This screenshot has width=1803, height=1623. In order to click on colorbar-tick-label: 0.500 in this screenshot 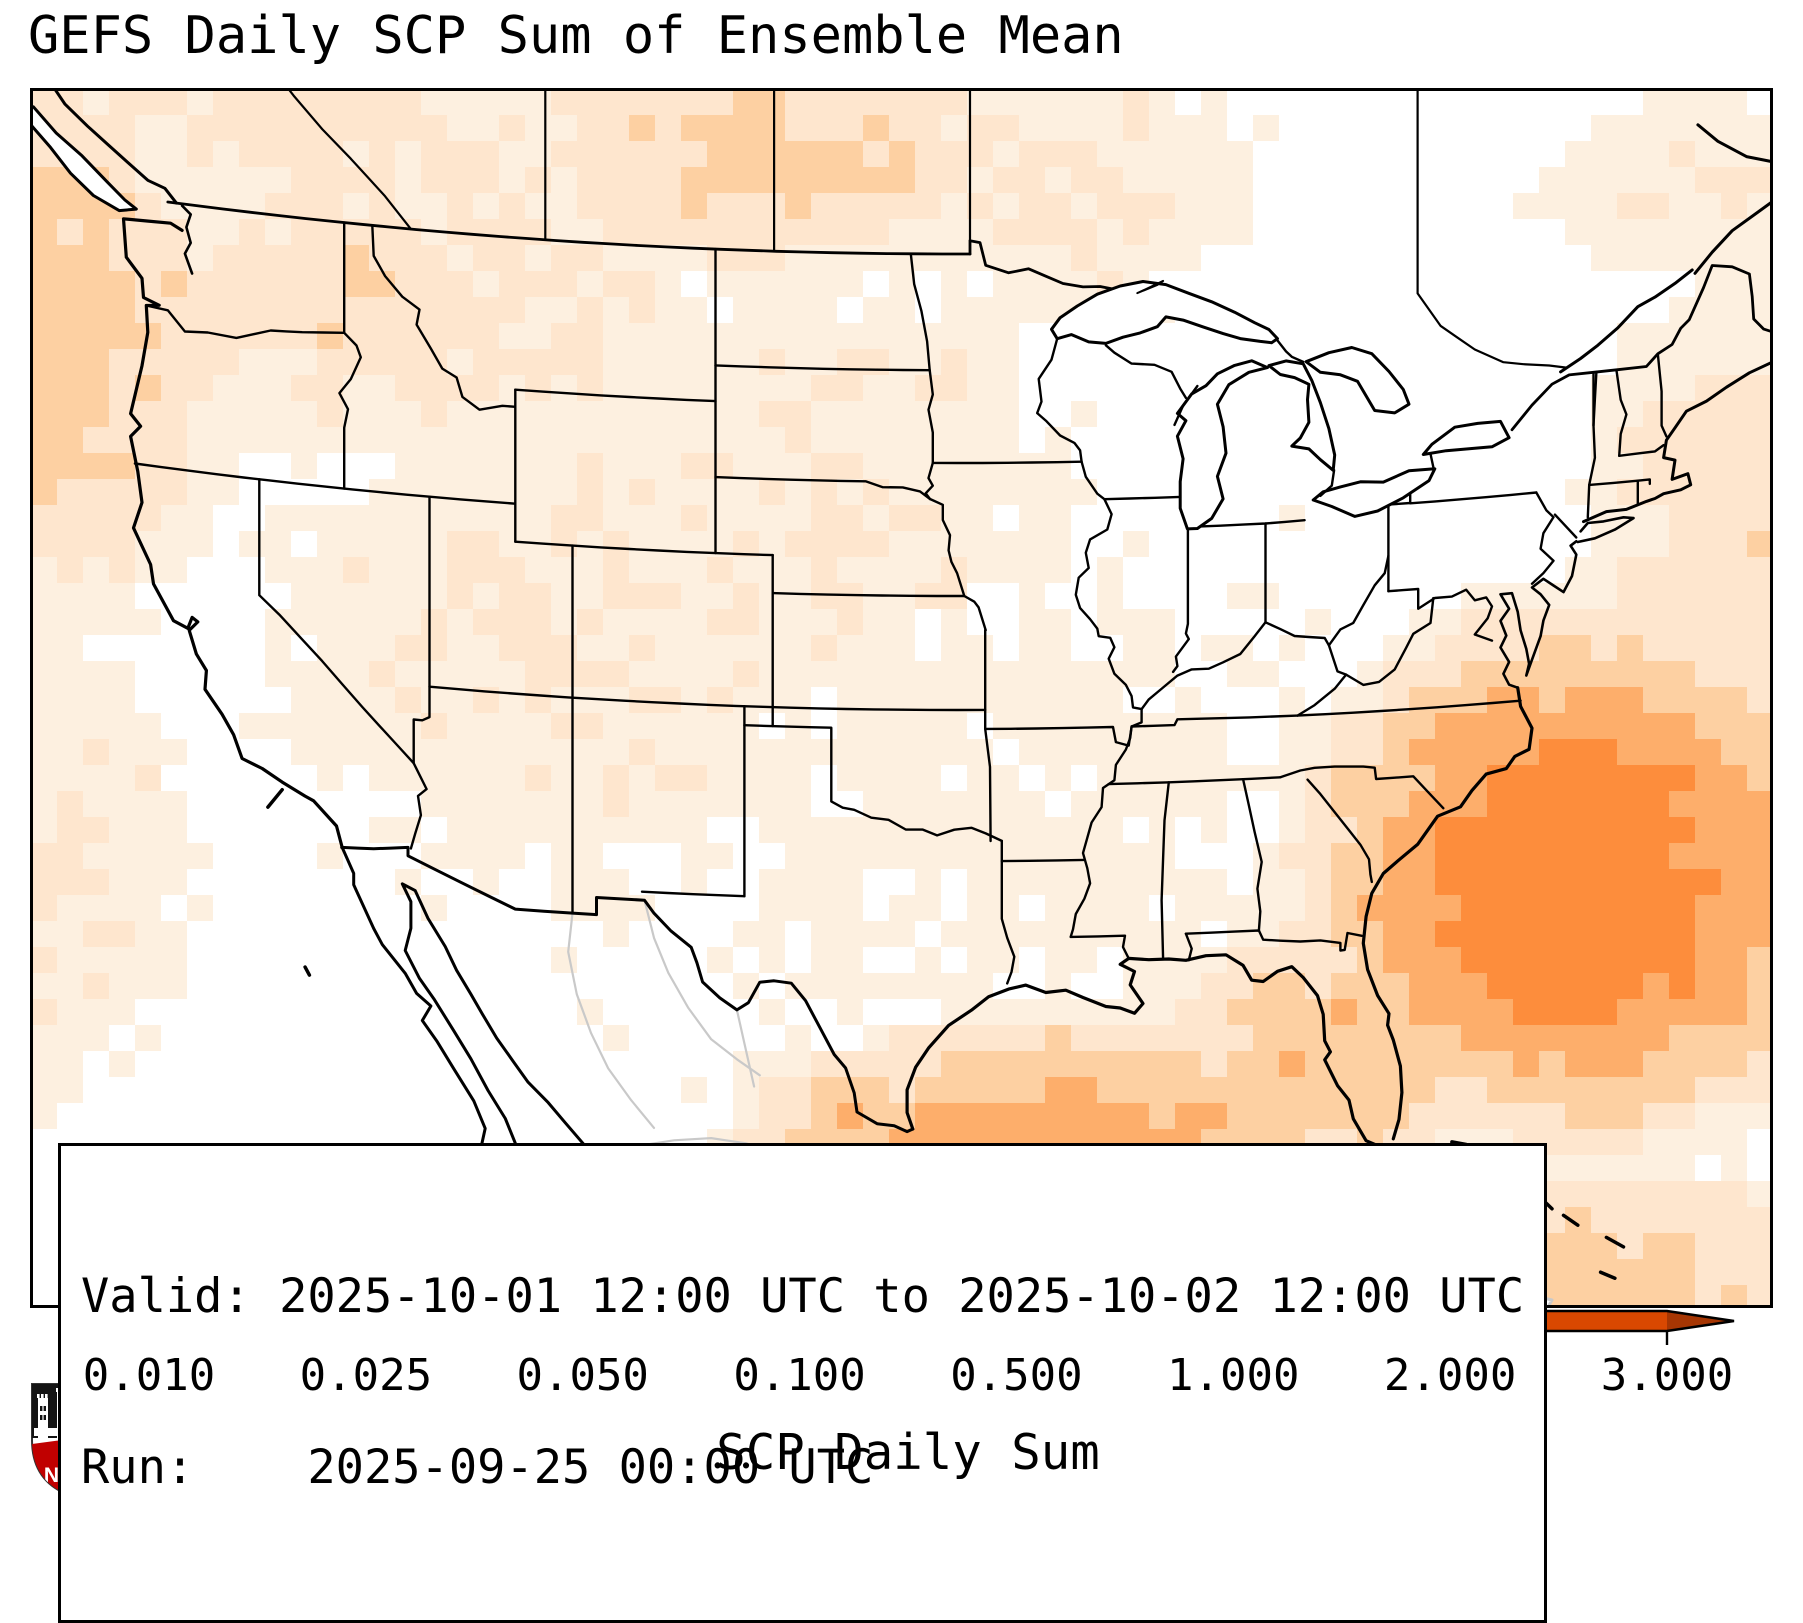, I will do `click(1016, 1375)`.